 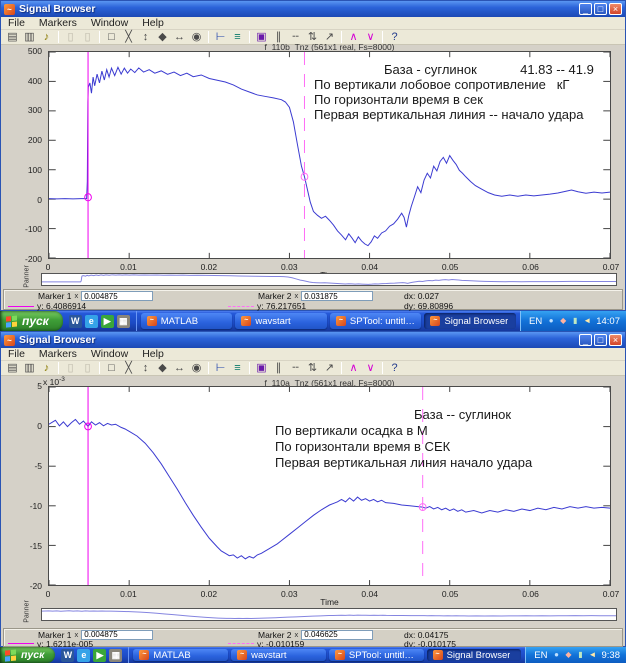 I want to click on tick-label: 500, so click(x=34, y=51).